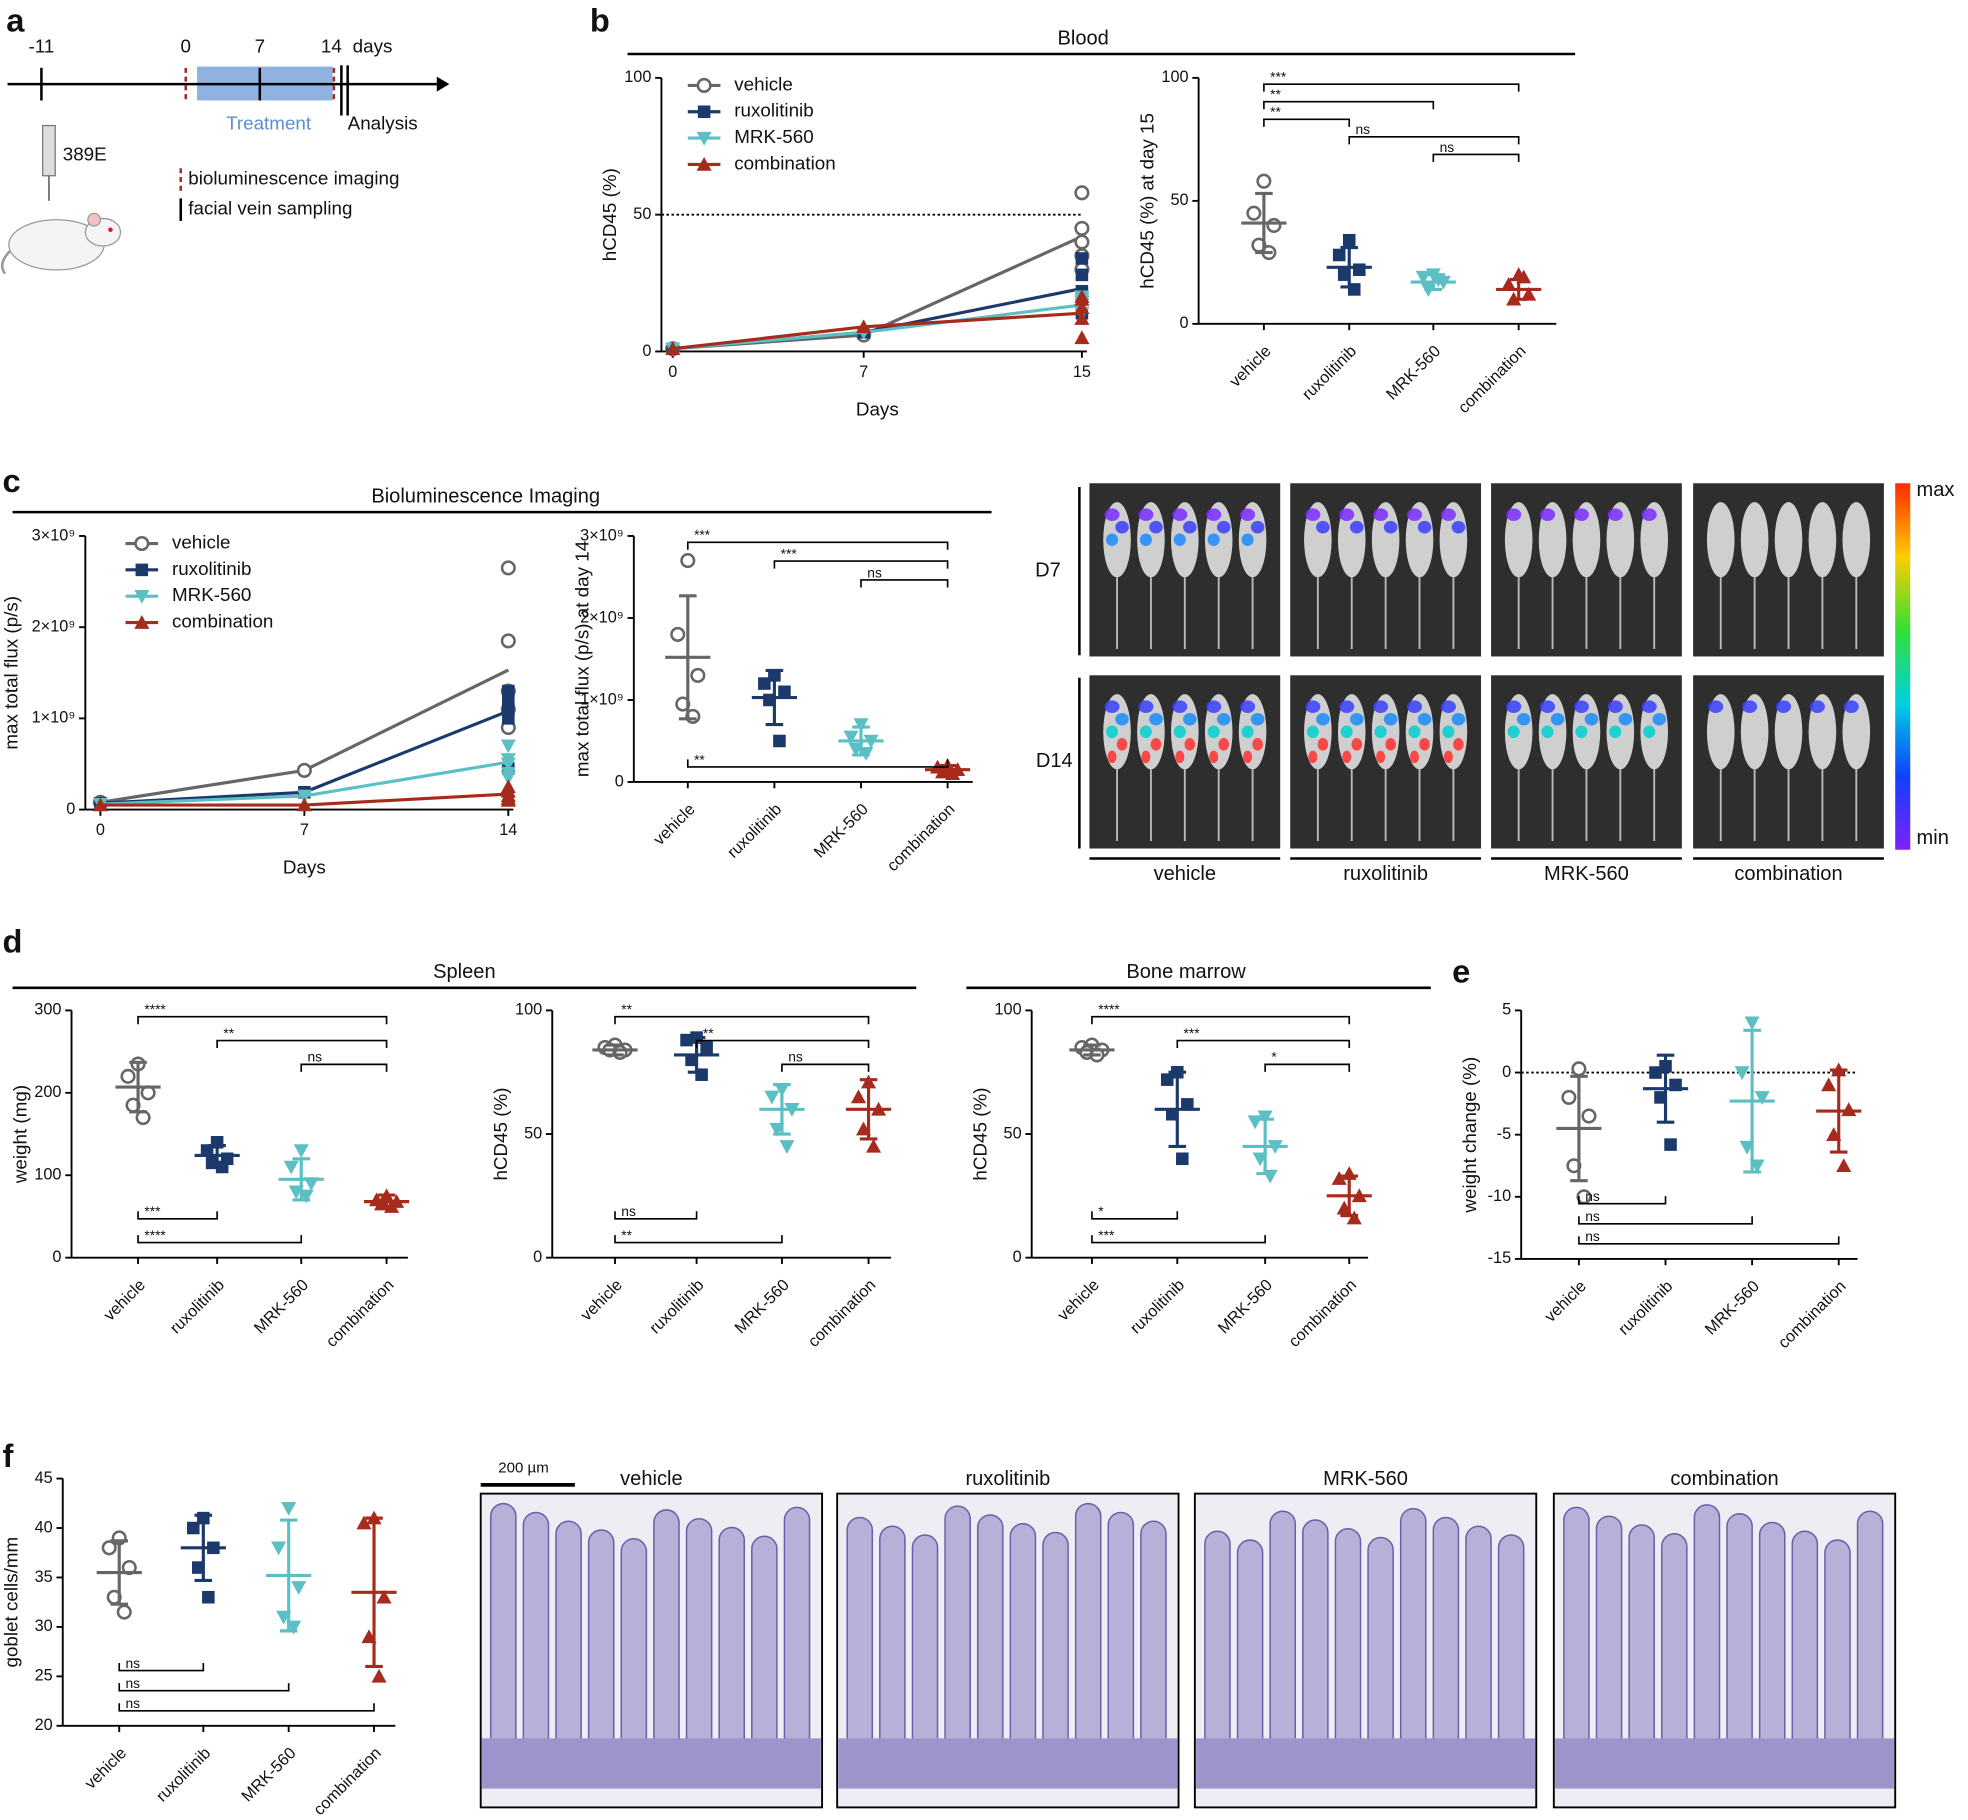 Image resolution: width=1968 pixels, height=1820 pixels. What do you see at coordinates (331, 46) in the screenshot?
I see `time-label: 14` at bounding box center [331, 46].